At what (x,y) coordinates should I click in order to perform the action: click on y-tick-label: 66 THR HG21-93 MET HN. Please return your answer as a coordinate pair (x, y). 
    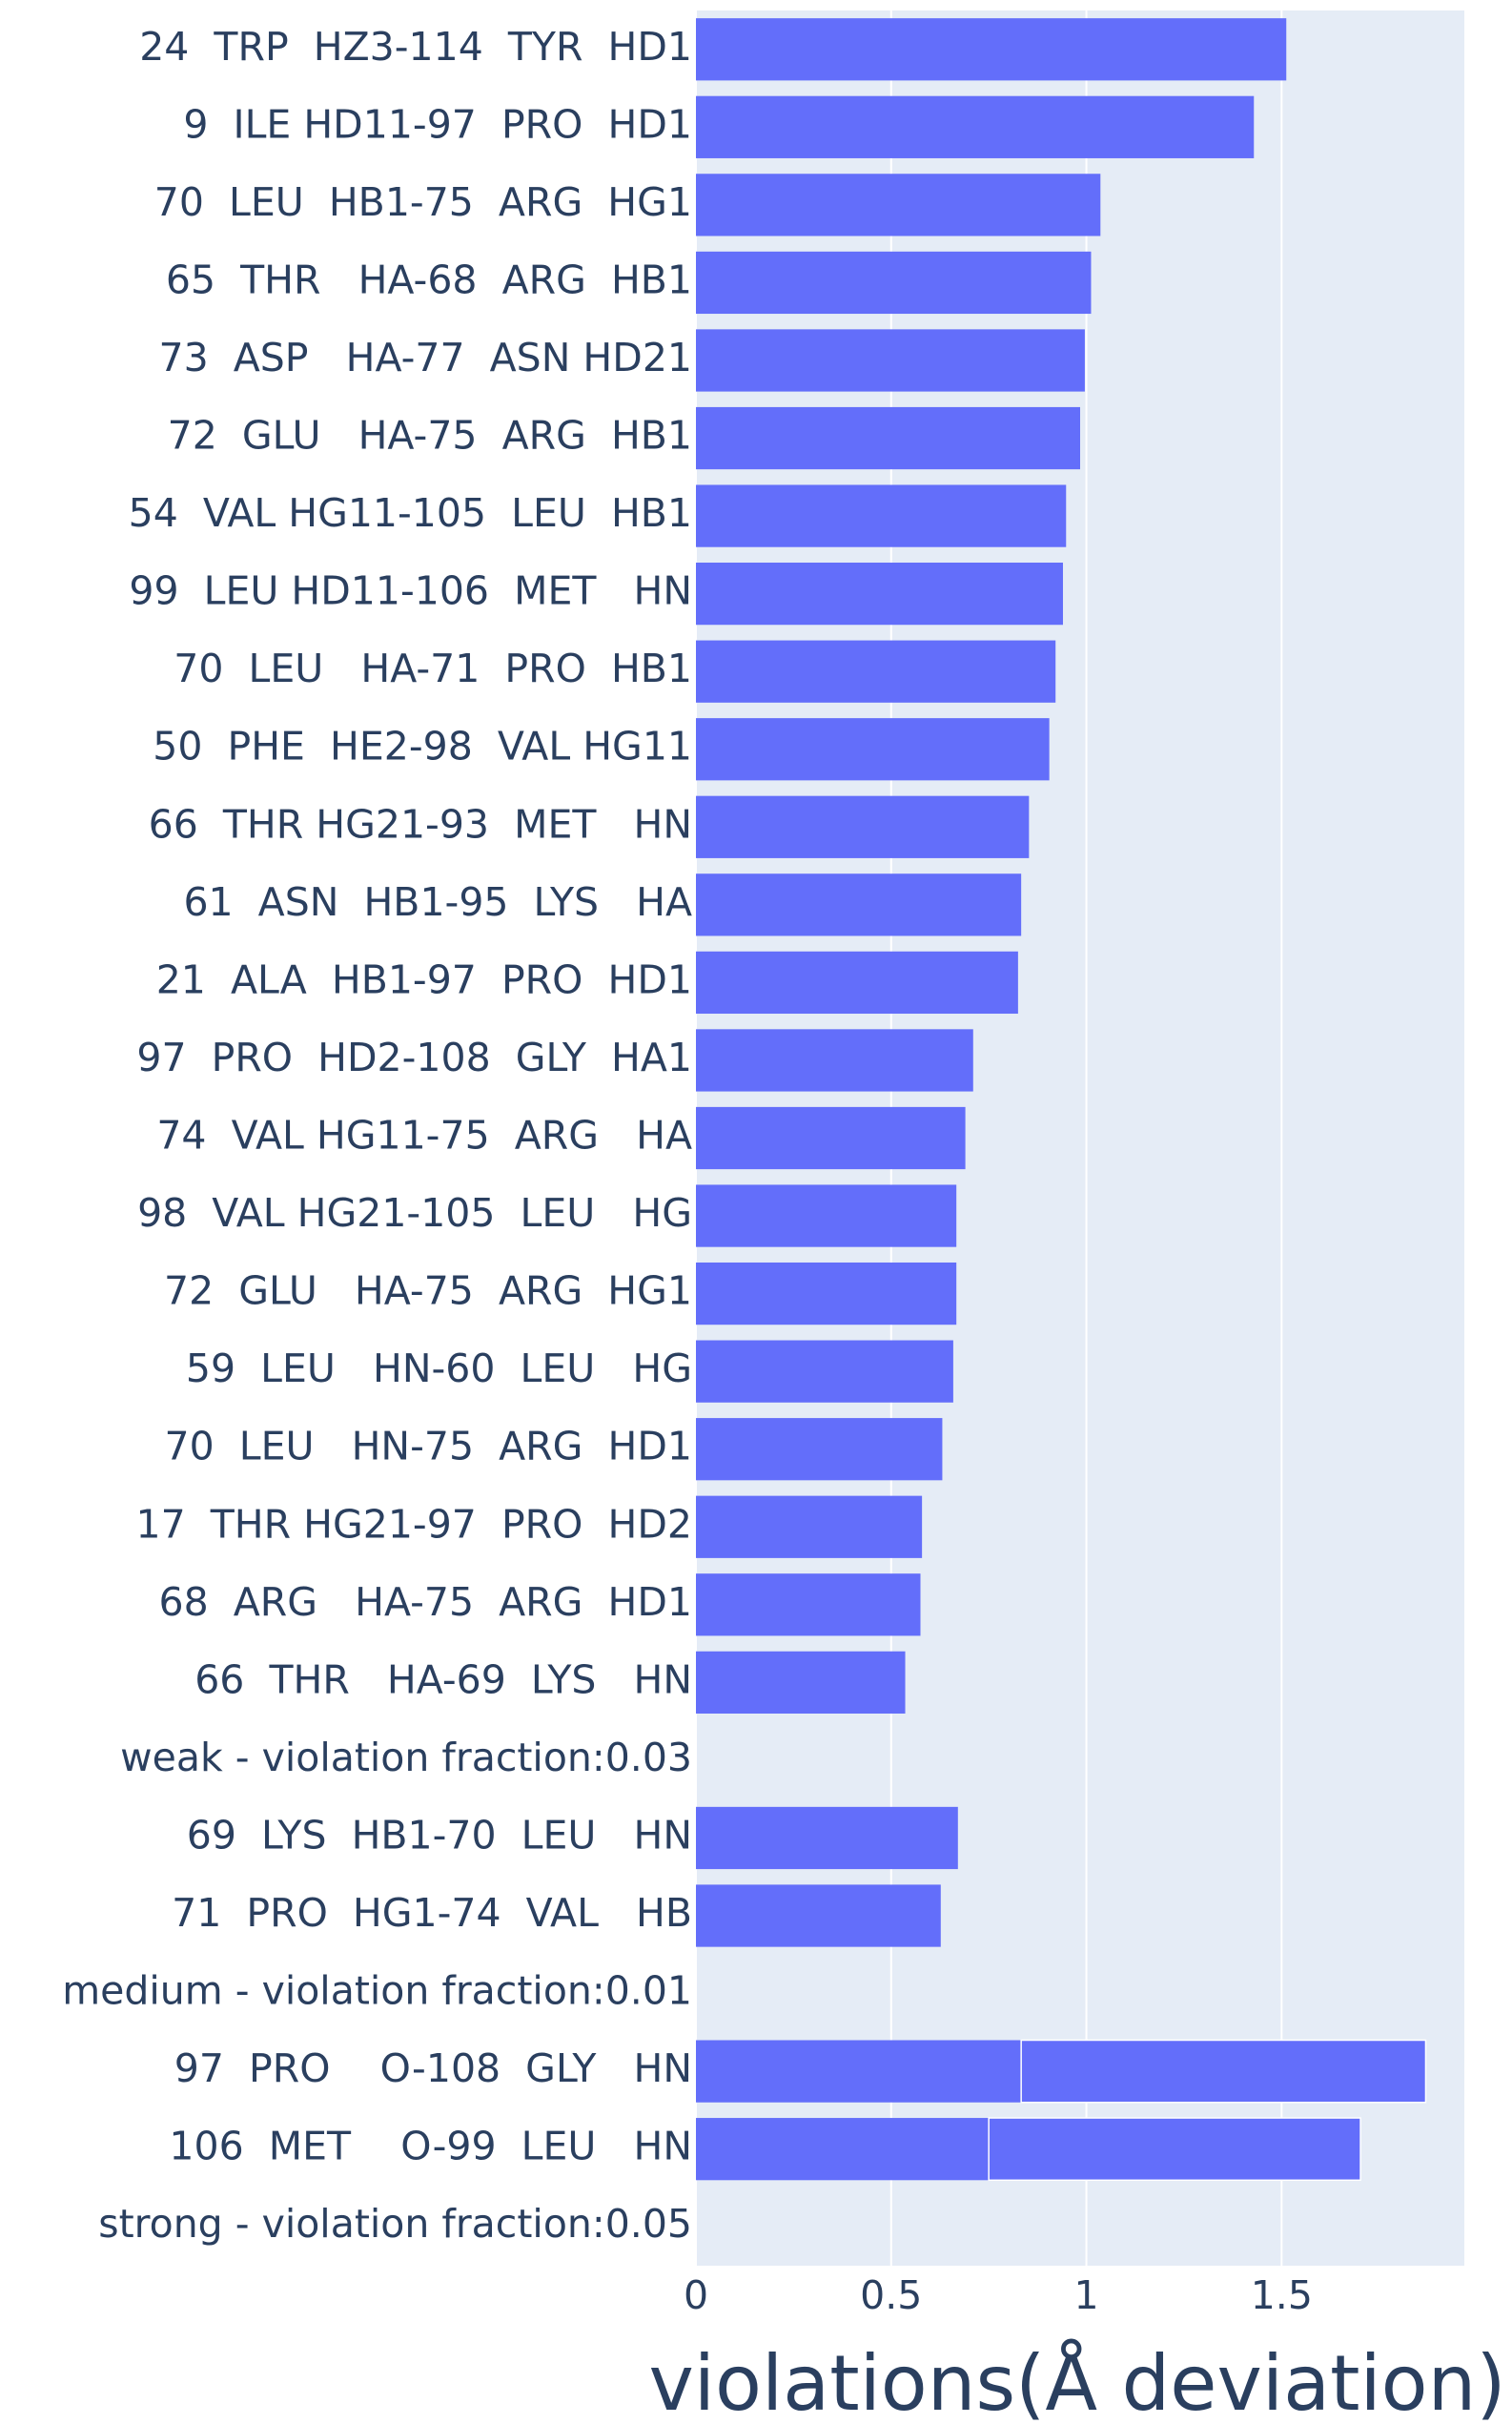
    Looking at the image, I should click on (420, 824).